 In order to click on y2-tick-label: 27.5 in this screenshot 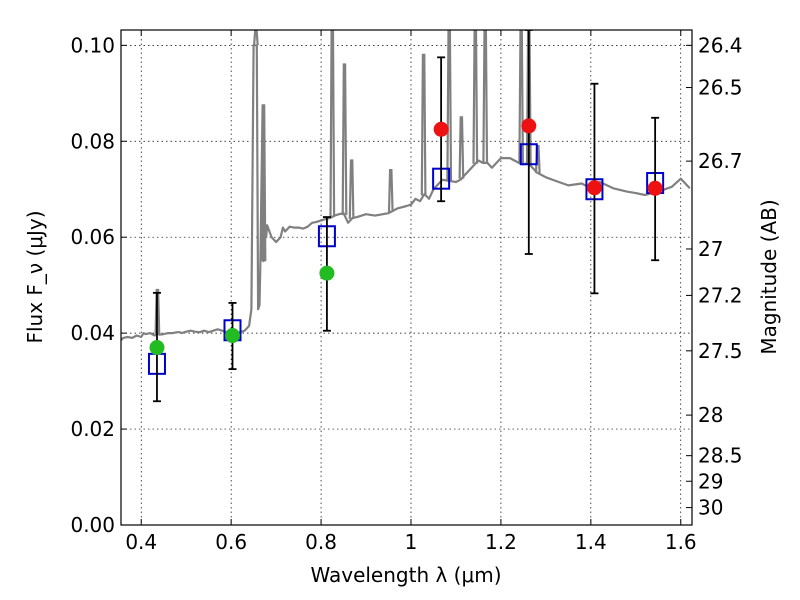, I will do `click(720, 351)`.